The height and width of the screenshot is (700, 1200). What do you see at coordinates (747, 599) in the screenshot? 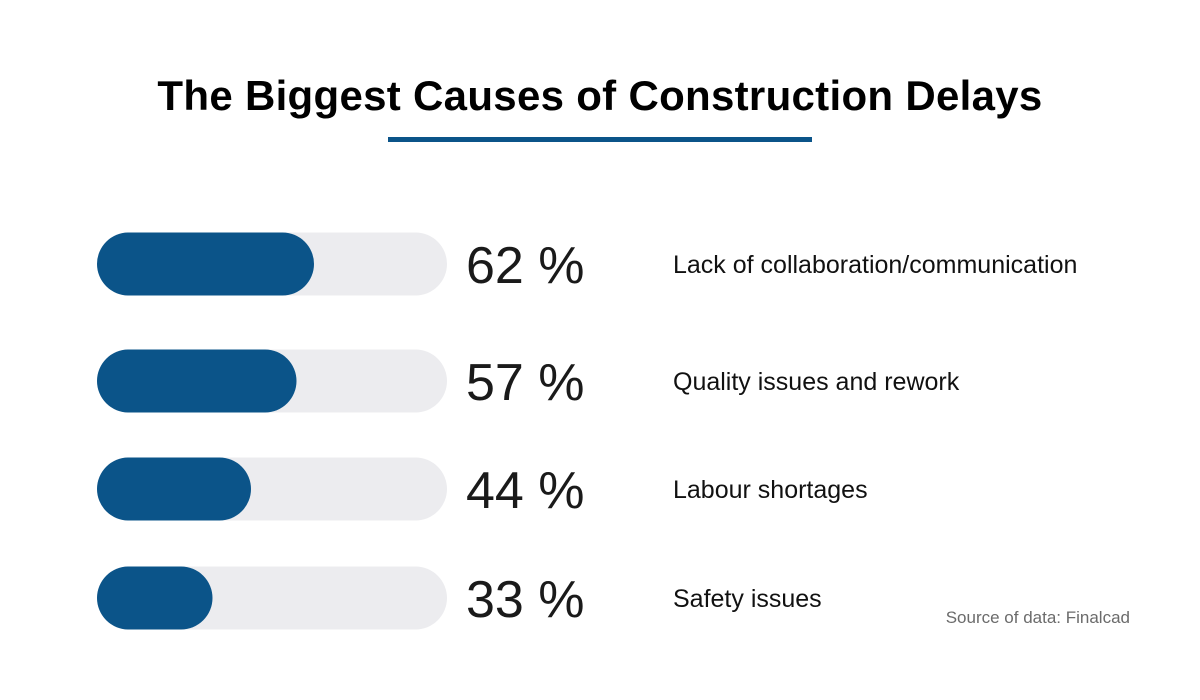
I see `category-label: Safety issues` at bounding box center [747, 599].